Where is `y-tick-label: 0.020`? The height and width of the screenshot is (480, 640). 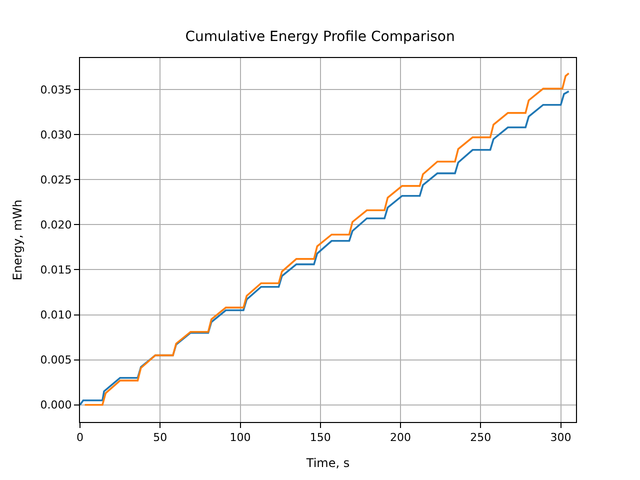 y-tick-label: 0.020 is located at coordinates (56, 225).